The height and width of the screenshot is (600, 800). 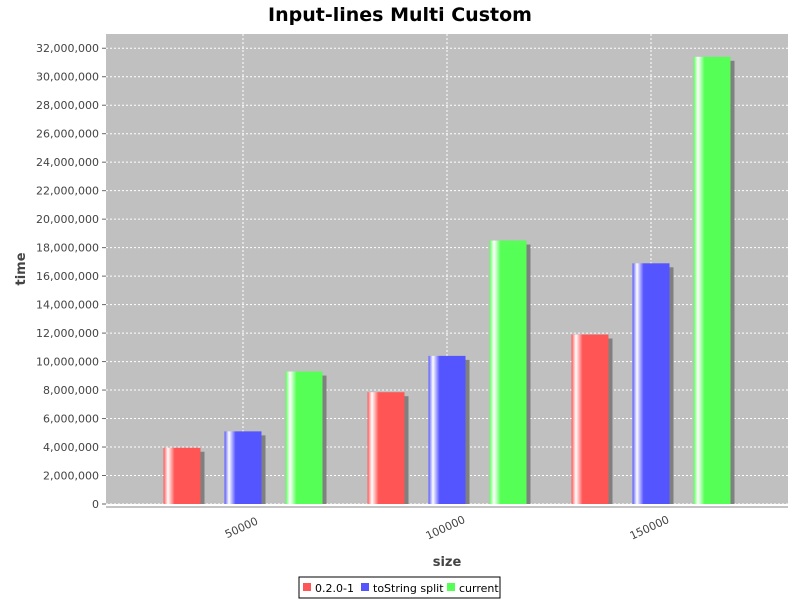 I want to click on y-tick-label: 24,000,000, so click(x=67, y=162).